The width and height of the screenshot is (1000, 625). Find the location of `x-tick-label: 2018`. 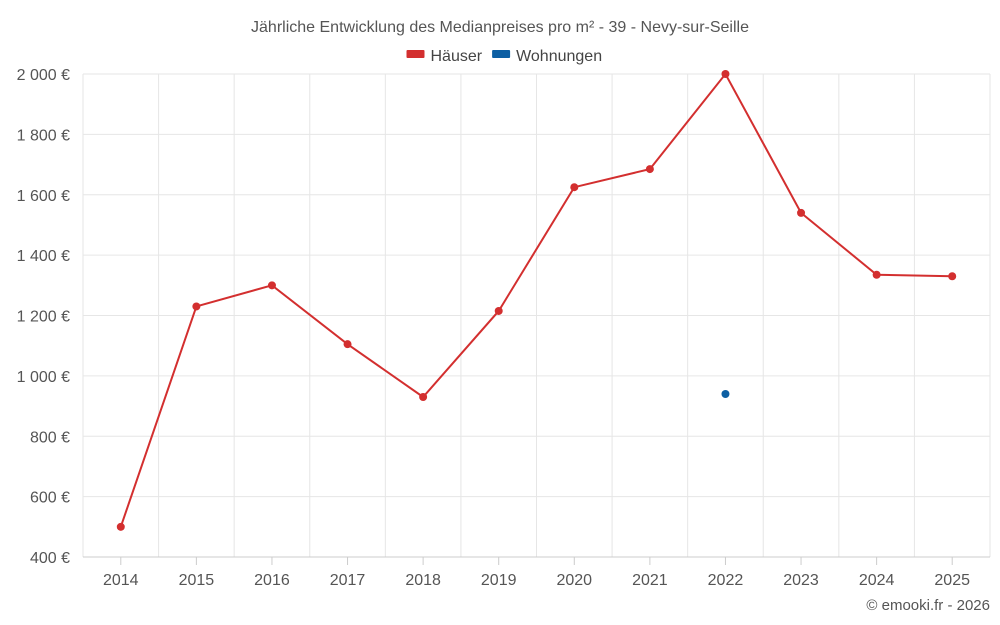

x-tick-label: 2018 is located at coordinates (423, 580).